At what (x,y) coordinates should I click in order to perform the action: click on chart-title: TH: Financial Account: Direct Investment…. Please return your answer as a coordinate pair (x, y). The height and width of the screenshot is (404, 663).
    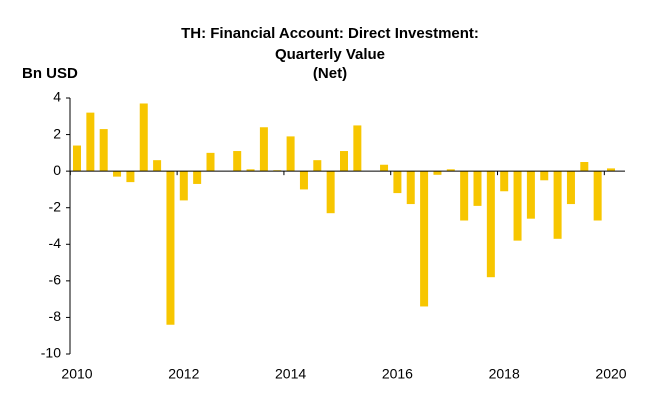
    Looking at the image, I should click on (330, 33).